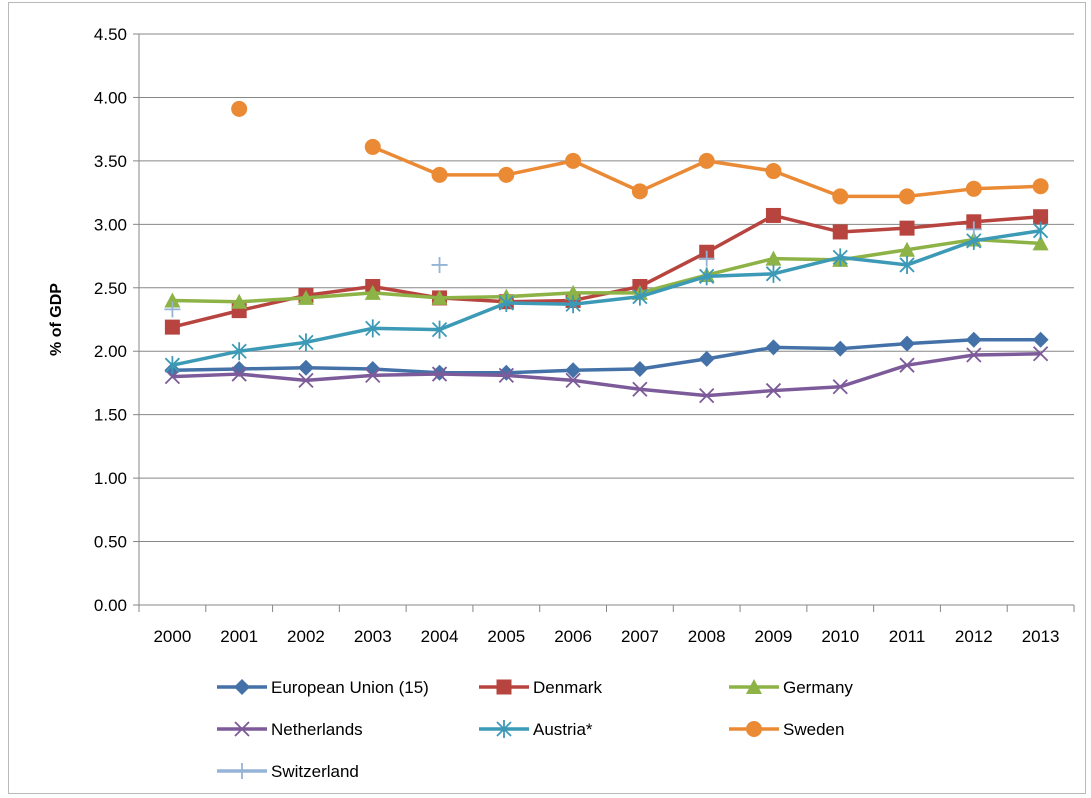  What do you see at coordinates (573, 636) in the screenshot?
I see `x-tick-label: 2006` at bounding box center [573, 636].